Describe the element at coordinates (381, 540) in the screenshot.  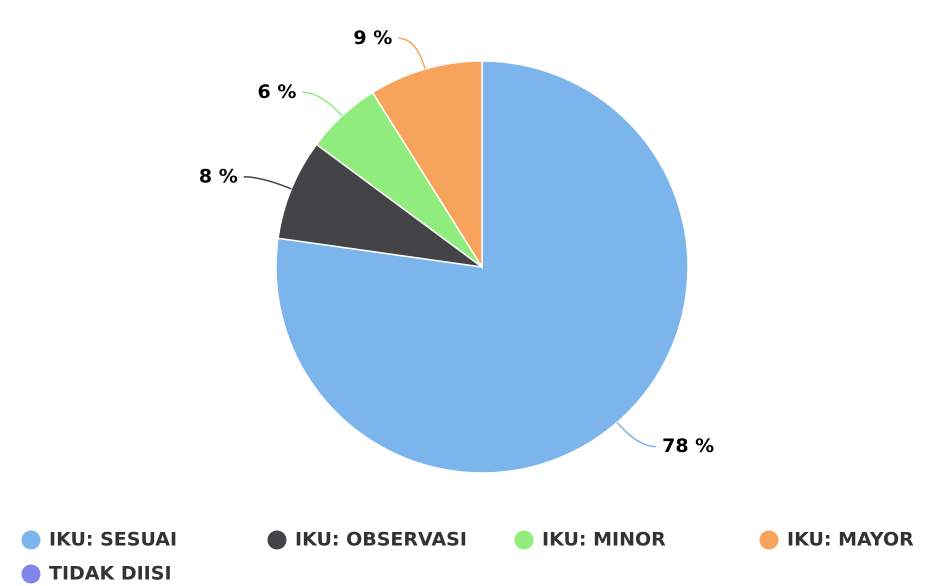
I see `legend-label: IKU: OBSERVASI` at that location.